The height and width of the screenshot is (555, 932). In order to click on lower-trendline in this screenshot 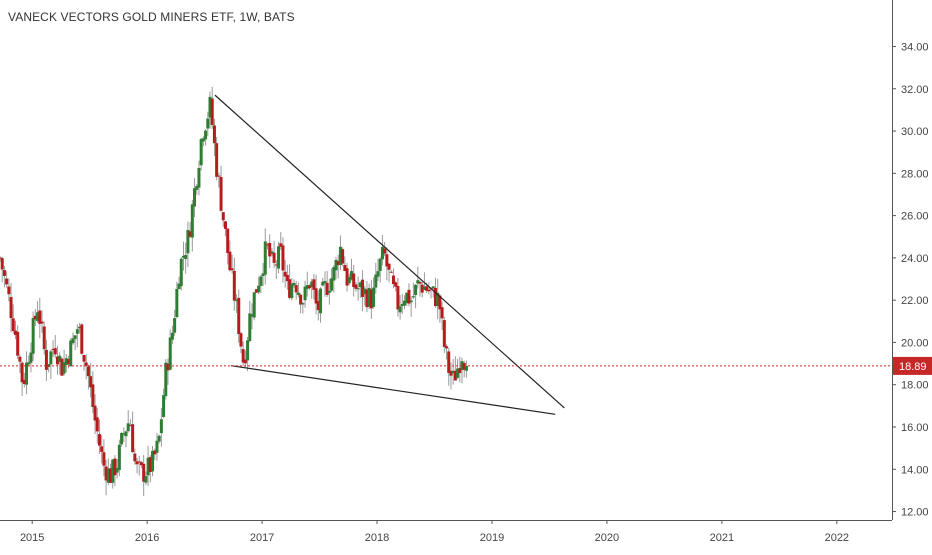, I will do `click(393, 390)`.